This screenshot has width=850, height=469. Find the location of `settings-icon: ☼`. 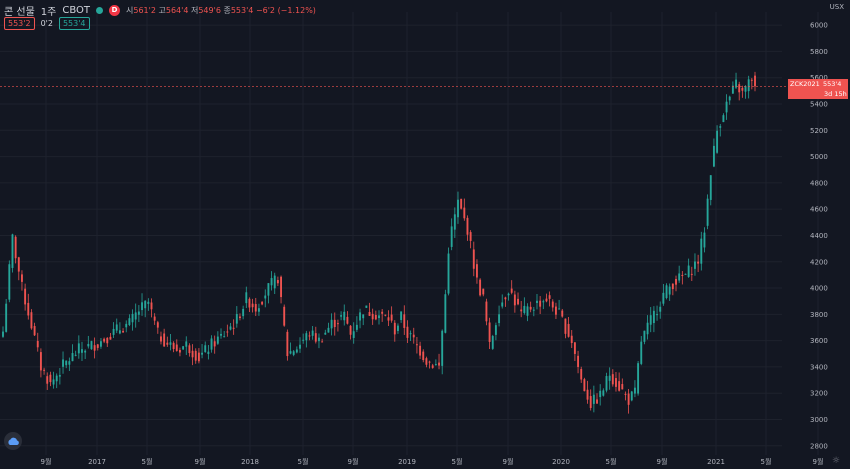

settings-icon: ☼ is located at coordinates (835, 461).